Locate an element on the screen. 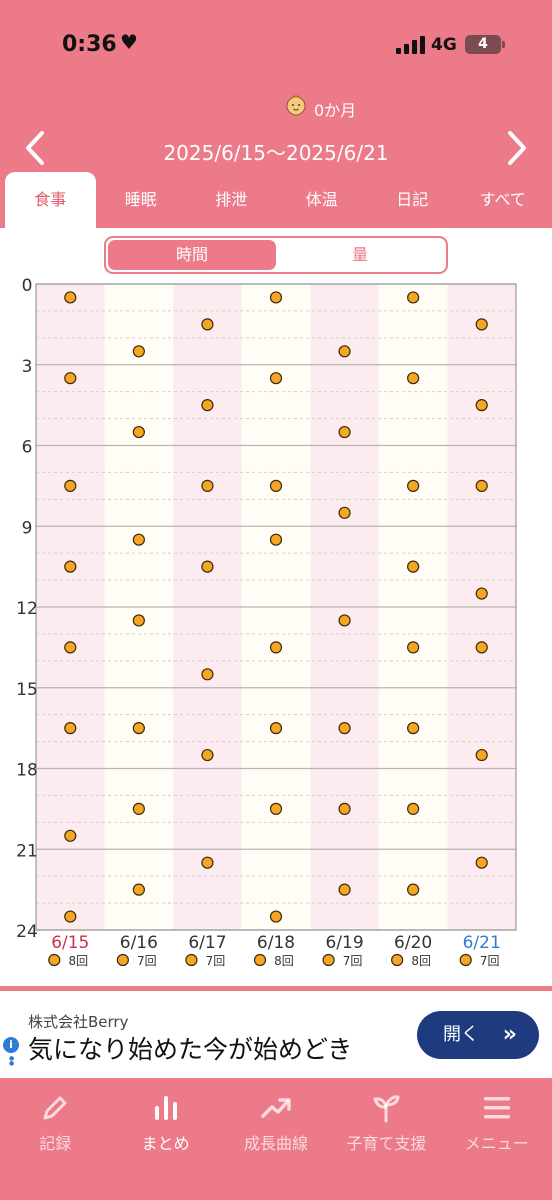  tab-meal: 食事 is located at coordinates (50, 200).